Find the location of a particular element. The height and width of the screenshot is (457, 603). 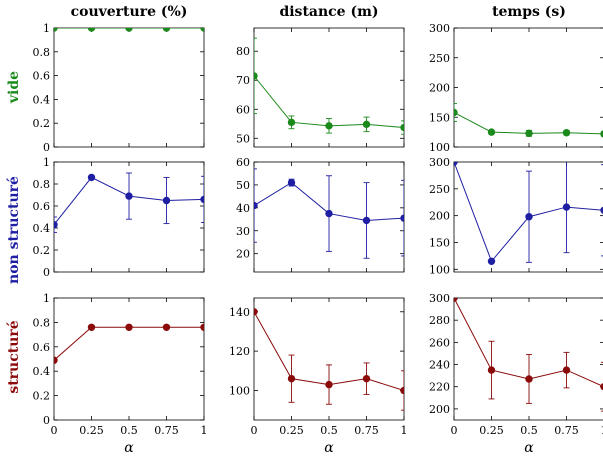

panel-non-structure-couverture: 0 0.2 0.4 0.6 0.8 1 is located at coordinates (119, 217).